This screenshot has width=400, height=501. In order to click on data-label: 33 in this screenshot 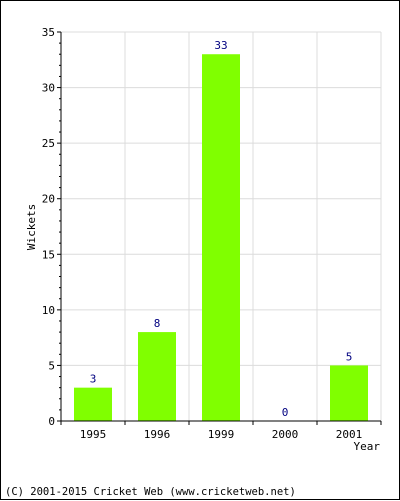, I will do `click(220, 45)`.